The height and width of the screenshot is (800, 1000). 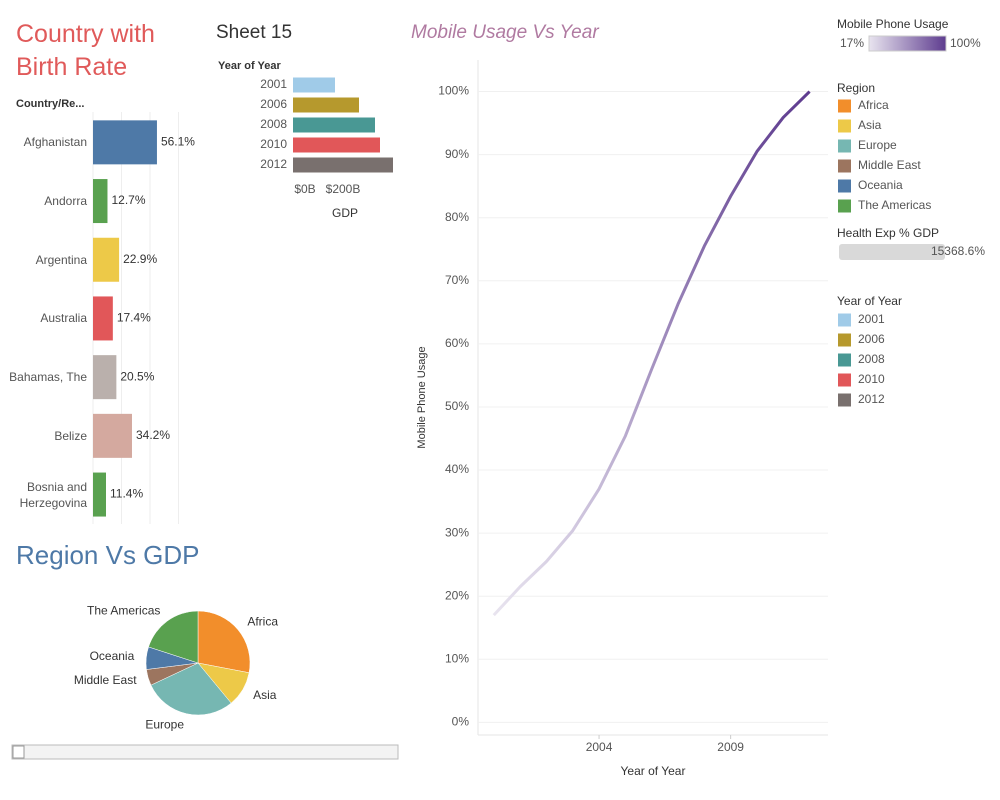 I want to click on legend-title: Mobile Phone Usage, so click(x=893, y=24).